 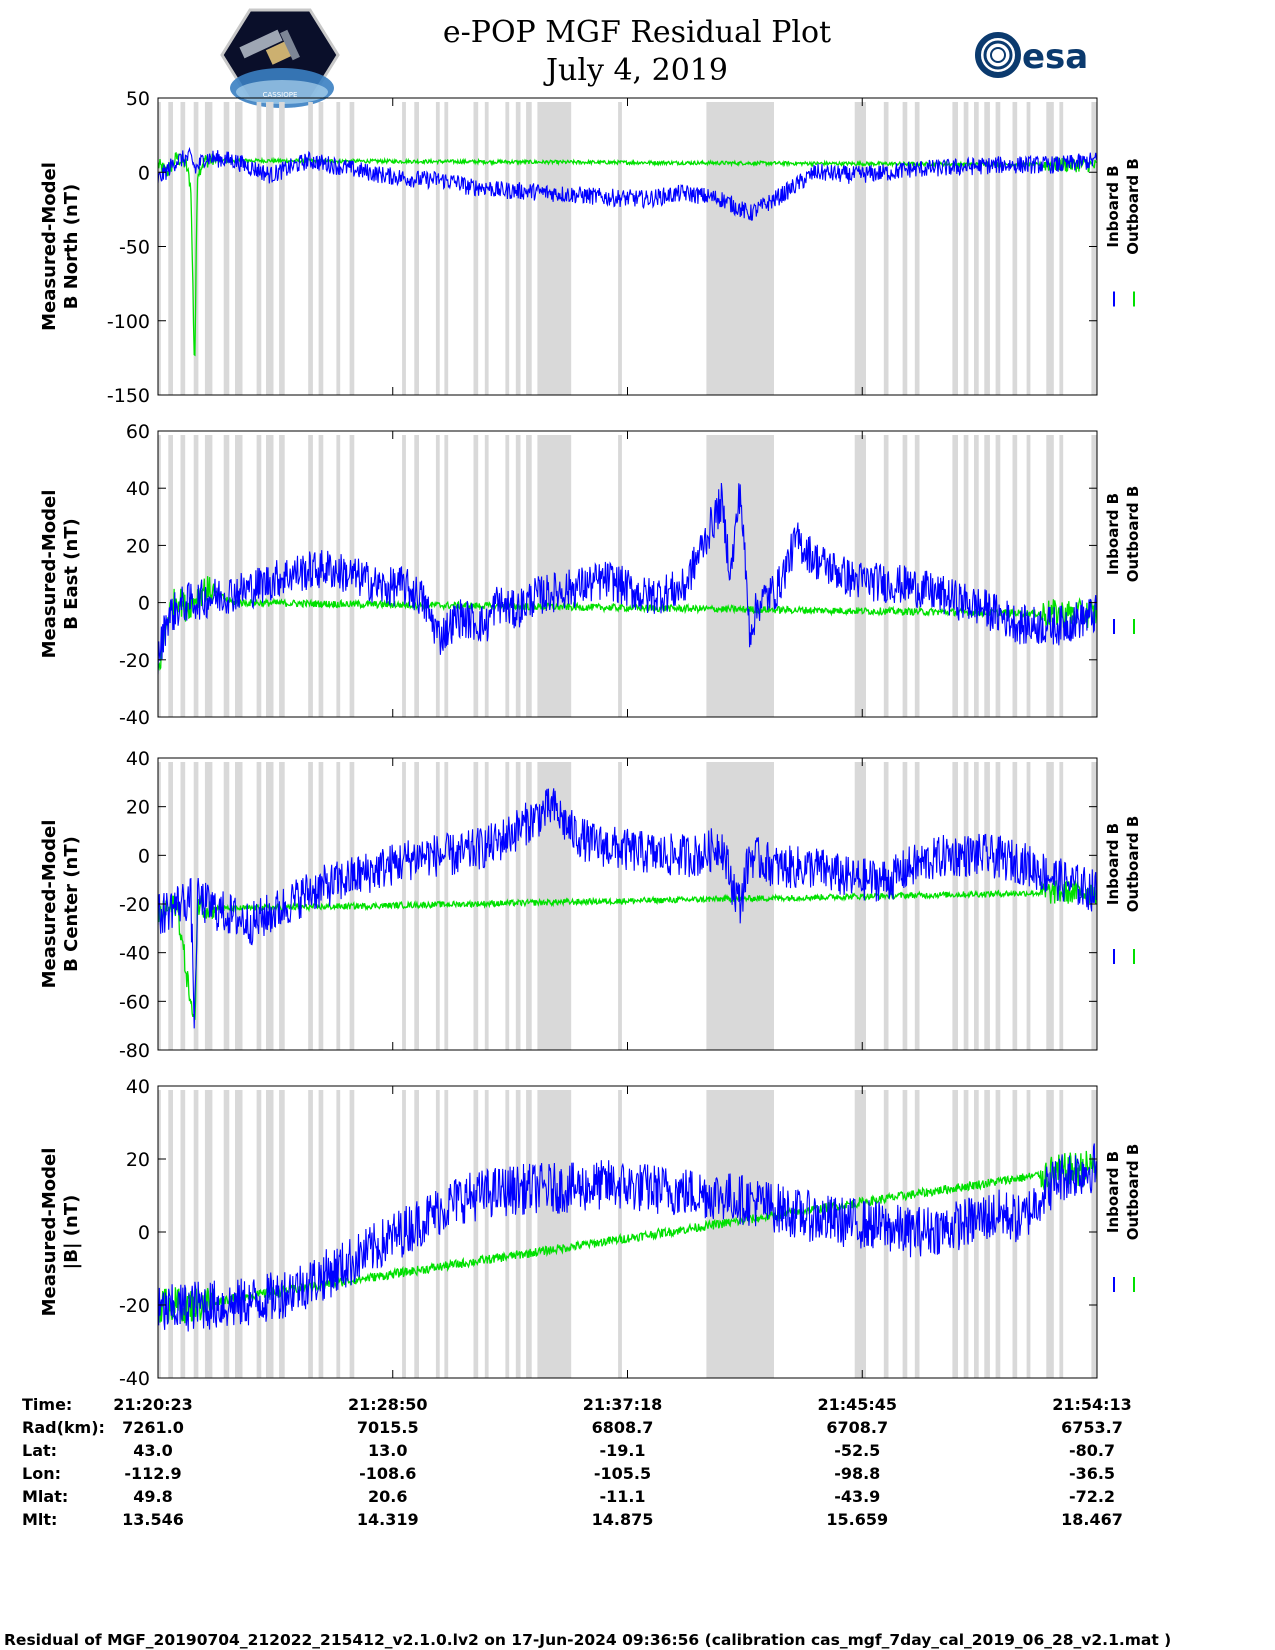 I want to click on info-cell: 21:20:23, so click(x=153, y=1404).